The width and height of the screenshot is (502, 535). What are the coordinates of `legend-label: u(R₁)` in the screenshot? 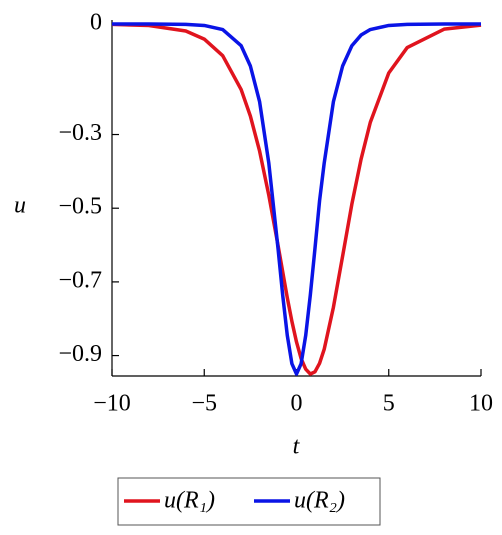 It's located at (189, 501).